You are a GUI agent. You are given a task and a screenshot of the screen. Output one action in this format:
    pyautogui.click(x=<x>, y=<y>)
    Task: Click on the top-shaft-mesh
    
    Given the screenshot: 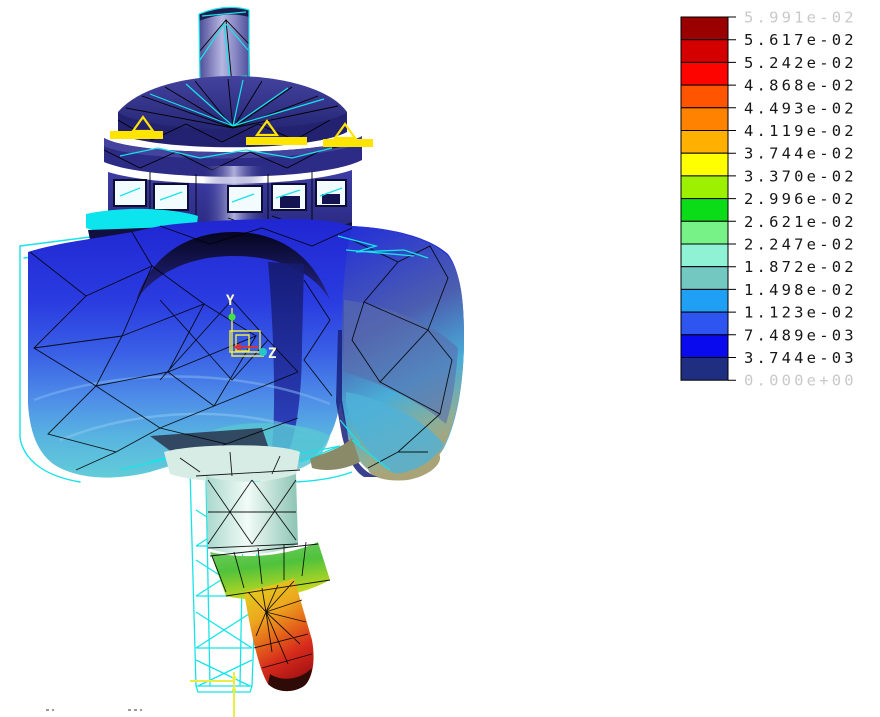 What is the action you would take?
    pyautogui.click(x=224, y=51)
    